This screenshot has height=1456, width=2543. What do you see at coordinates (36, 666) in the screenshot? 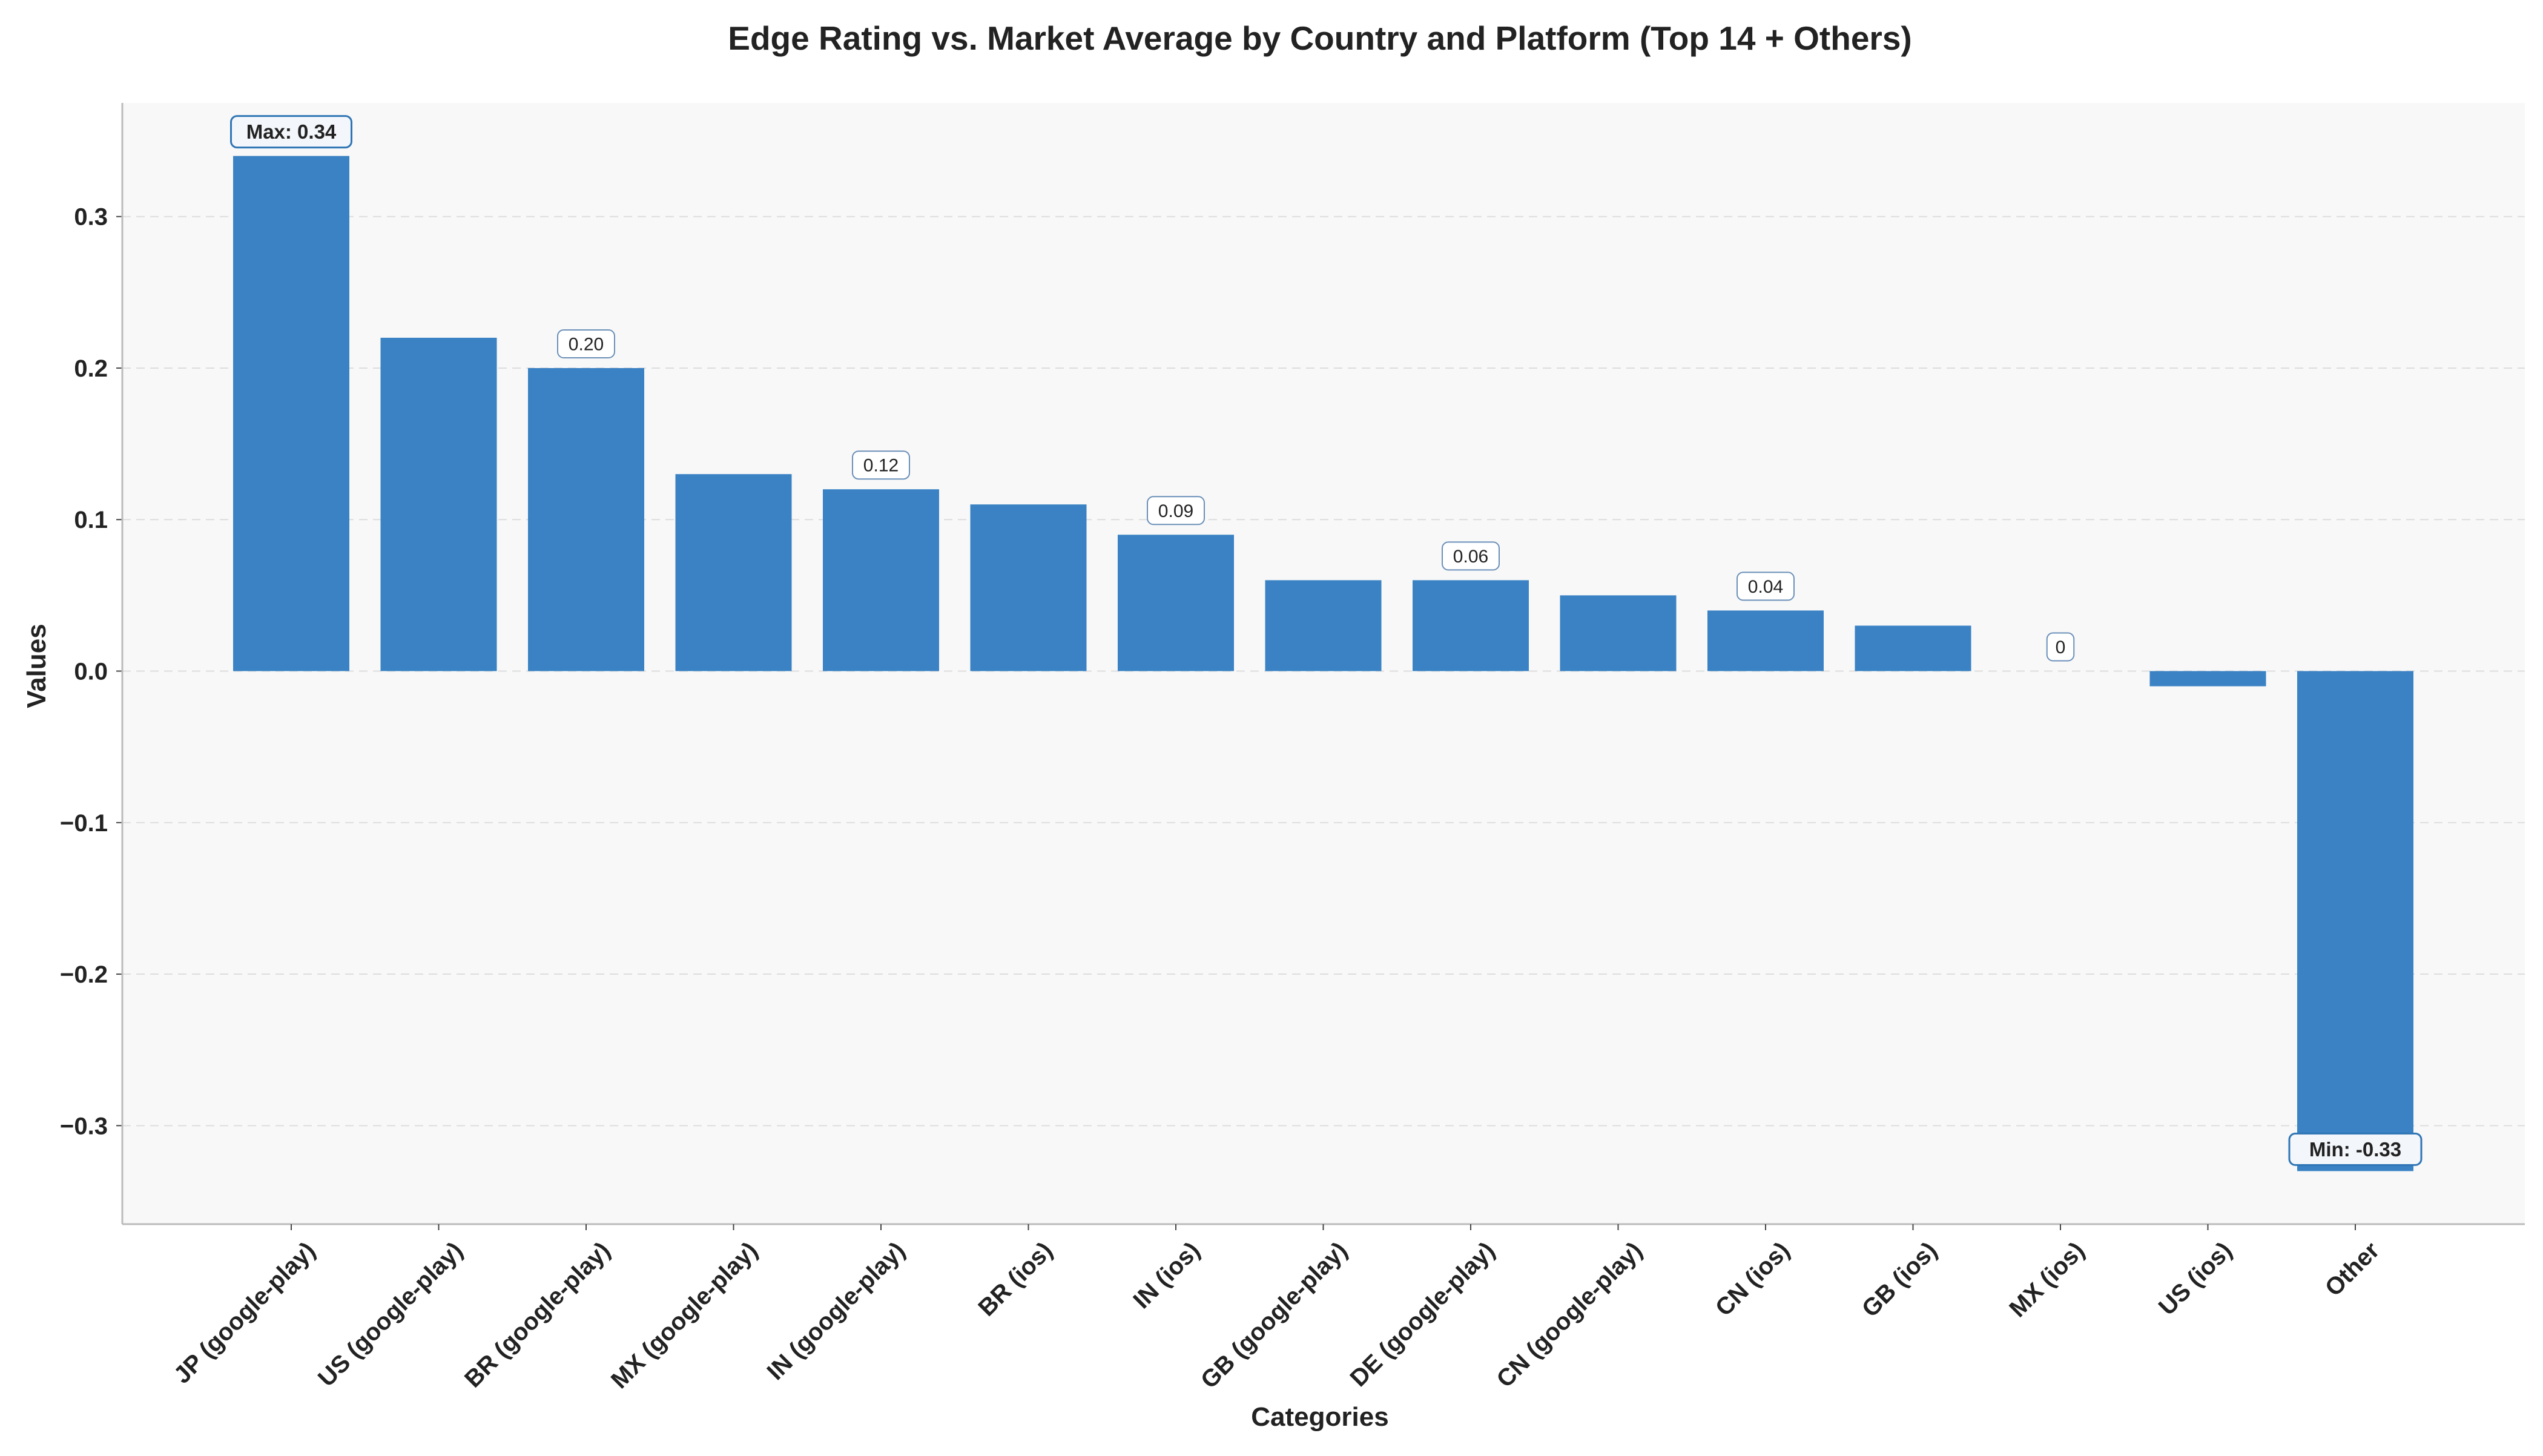
I see `y-axis-label: Values` at bounding box center [36, 666].